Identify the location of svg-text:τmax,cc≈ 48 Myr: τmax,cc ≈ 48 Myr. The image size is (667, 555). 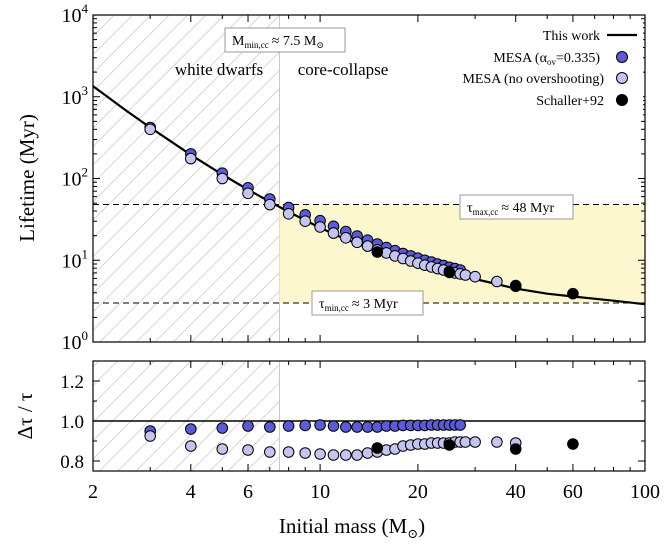
(511, 209).